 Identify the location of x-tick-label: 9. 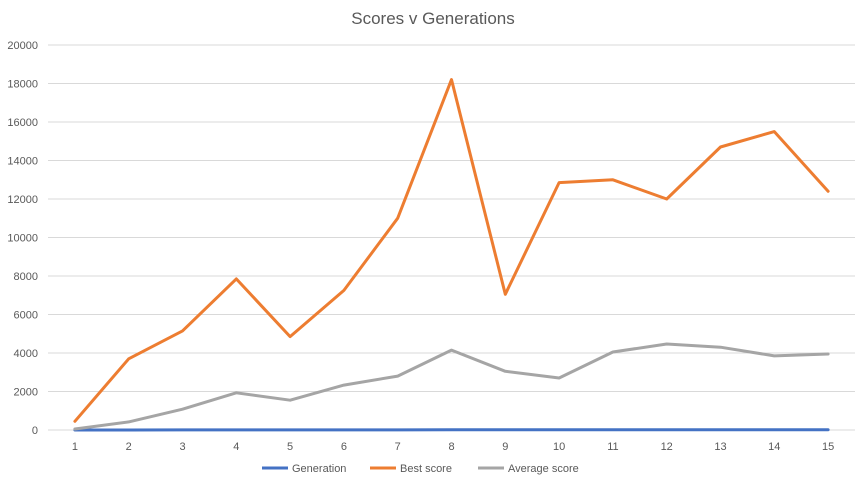
(505, 447).